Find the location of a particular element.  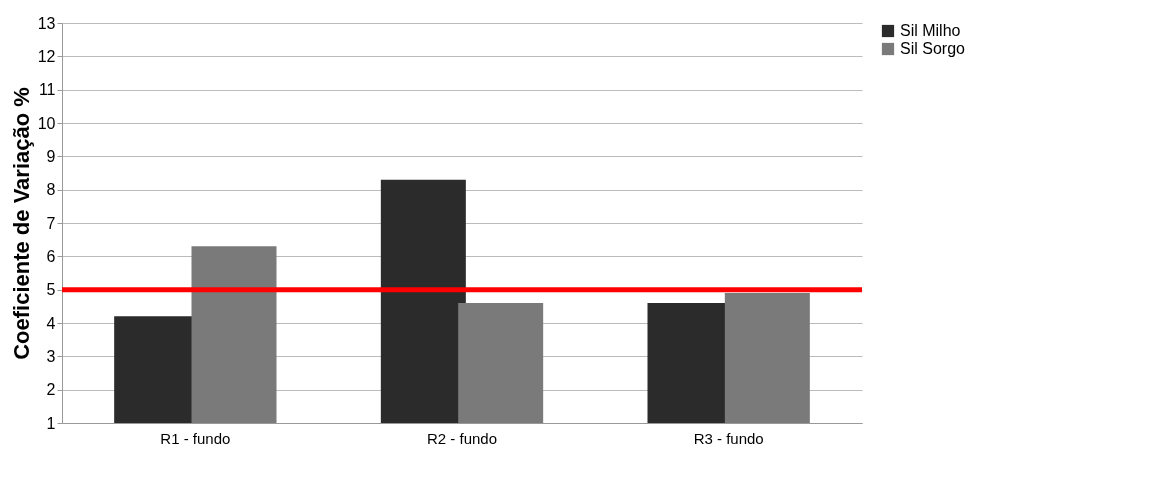

legend-label: Sil Sorgo is located at coordinates (933, 48).